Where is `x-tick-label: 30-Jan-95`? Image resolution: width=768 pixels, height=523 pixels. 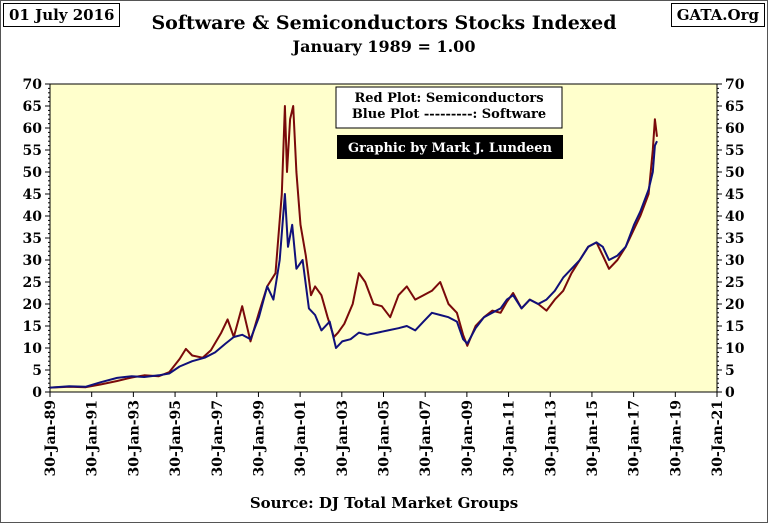
x-tick-label: 30-Jan-95 is located at coordinates (176, 438).